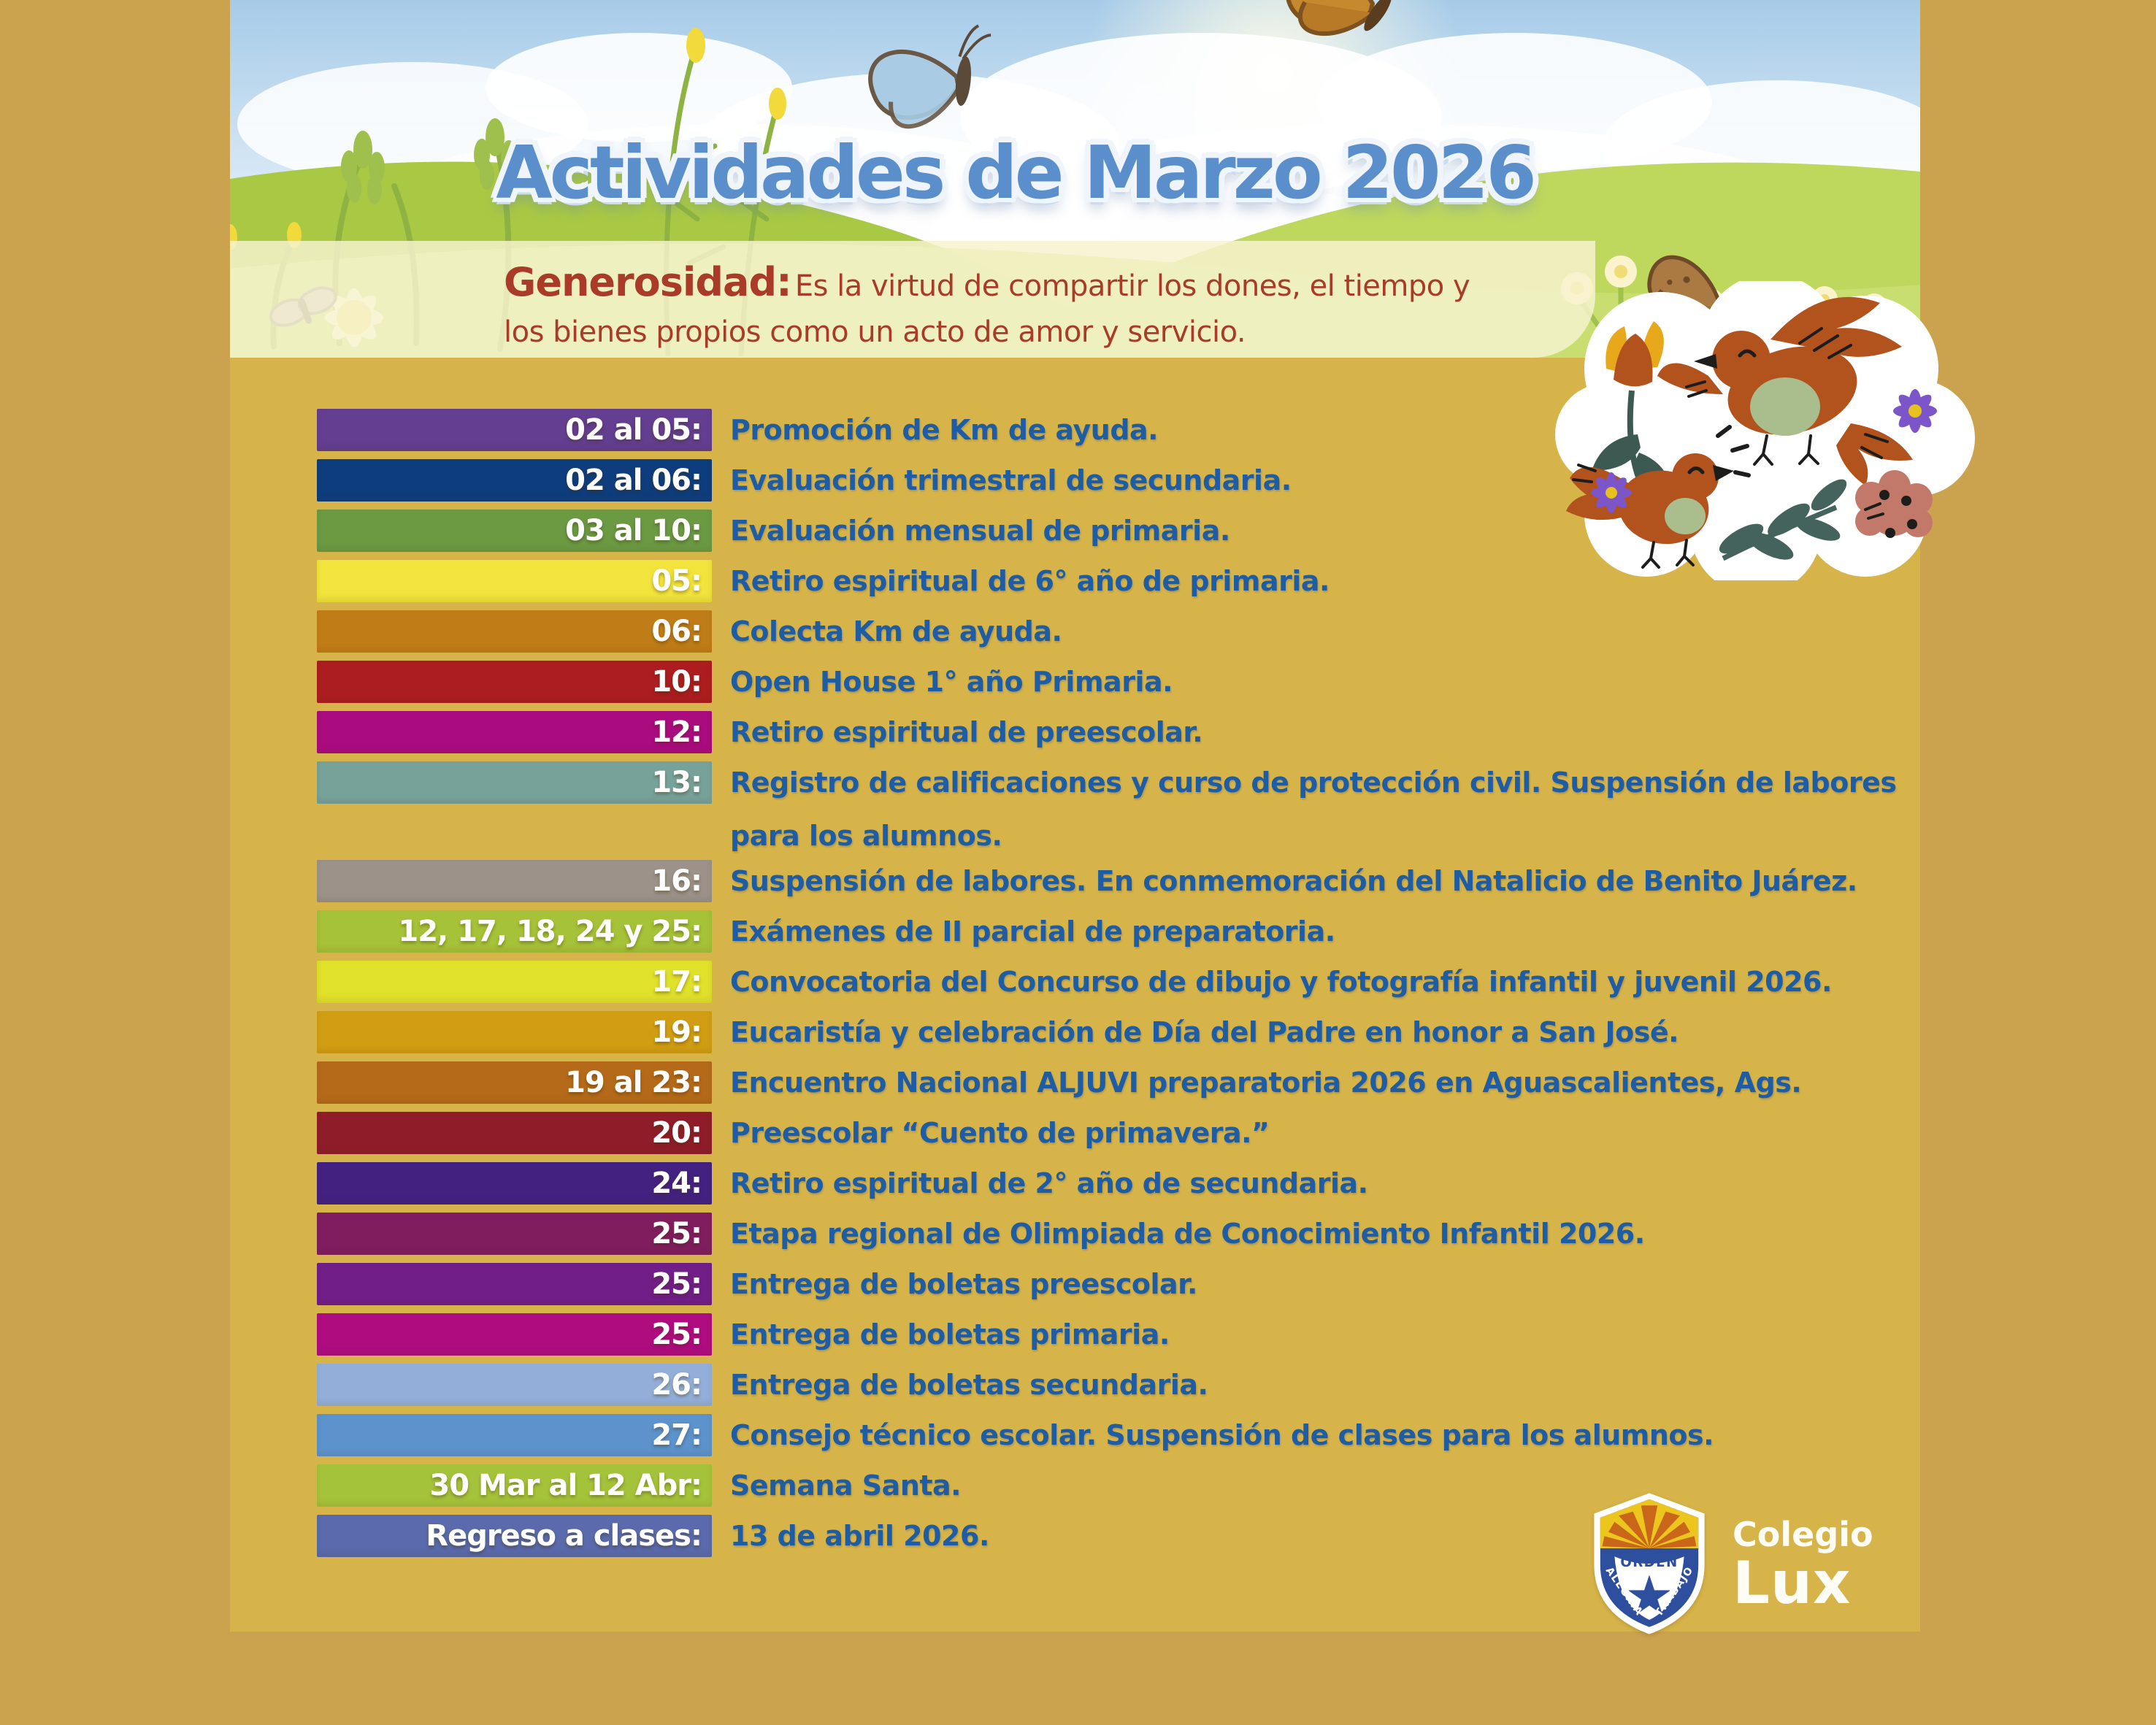 This screenshot has height=1725, width=2156. Describe the element at coordinates (676, 881) in the screenshot. I see `date-label: 16:` at that location.